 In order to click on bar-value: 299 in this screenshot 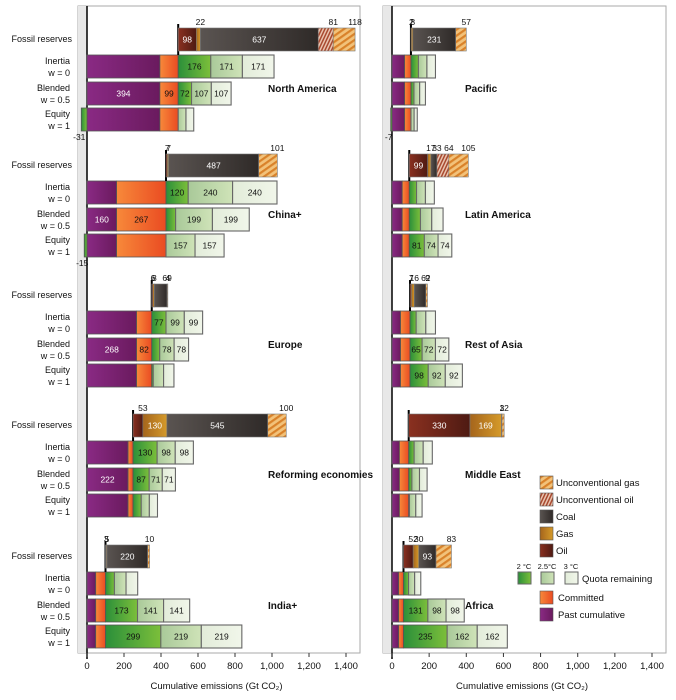, I will do `click(133, 637)`.